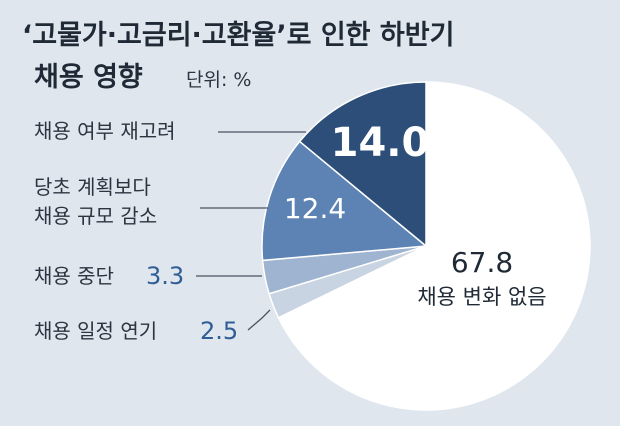 This screenshot has height=426, width=620. I want to click on value-postpone: 2.5, so click(219, 331).